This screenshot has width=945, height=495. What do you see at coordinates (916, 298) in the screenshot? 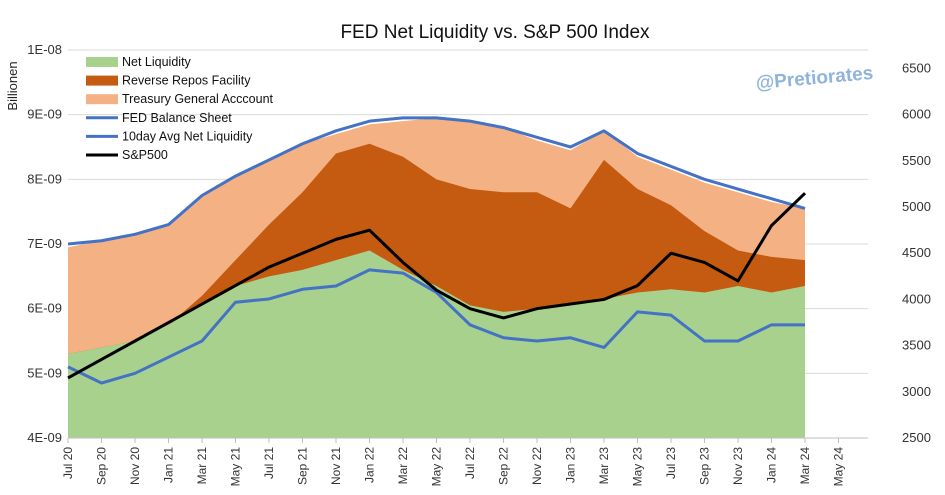
I see `y-right-tick-label: 4000` at bounding box center [916, 298].